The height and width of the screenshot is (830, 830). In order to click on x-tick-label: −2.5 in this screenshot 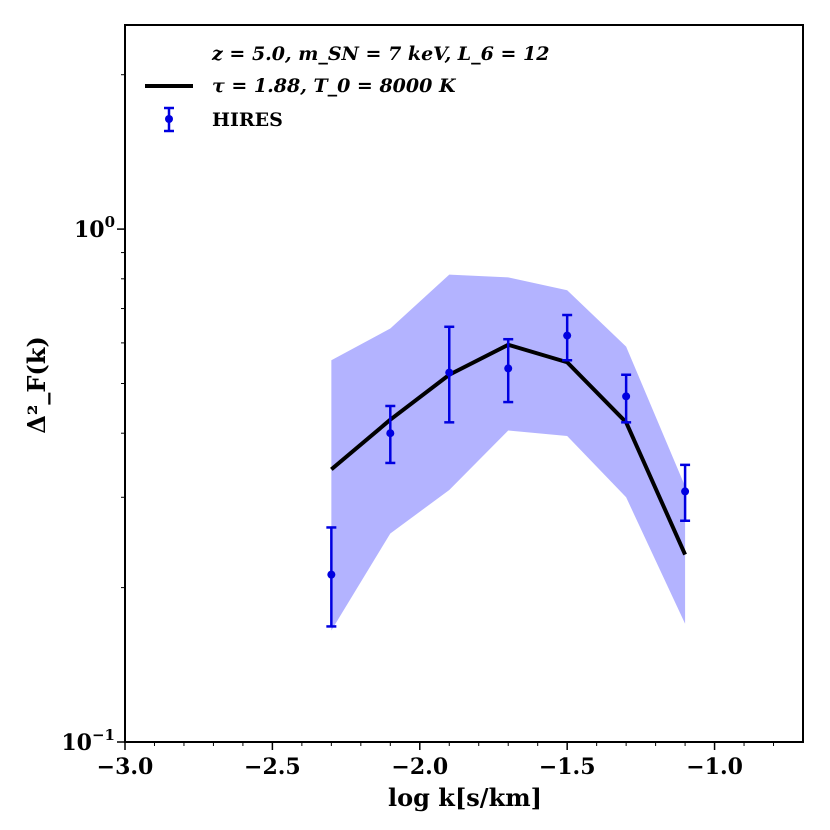, I will do `click(272, 767)`.